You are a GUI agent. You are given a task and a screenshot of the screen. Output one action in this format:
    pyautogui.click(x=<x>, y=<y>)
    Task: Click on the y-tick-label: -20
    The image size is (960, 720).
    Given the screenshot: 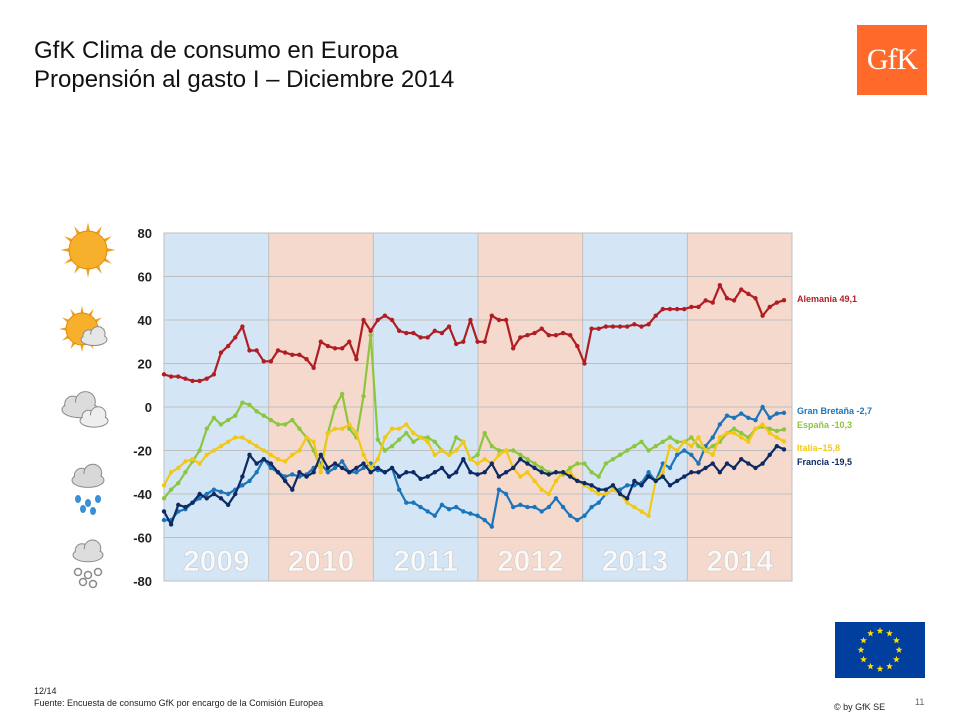 What is the action you would take?
    pyautogui.click(x=142, y=451)
    